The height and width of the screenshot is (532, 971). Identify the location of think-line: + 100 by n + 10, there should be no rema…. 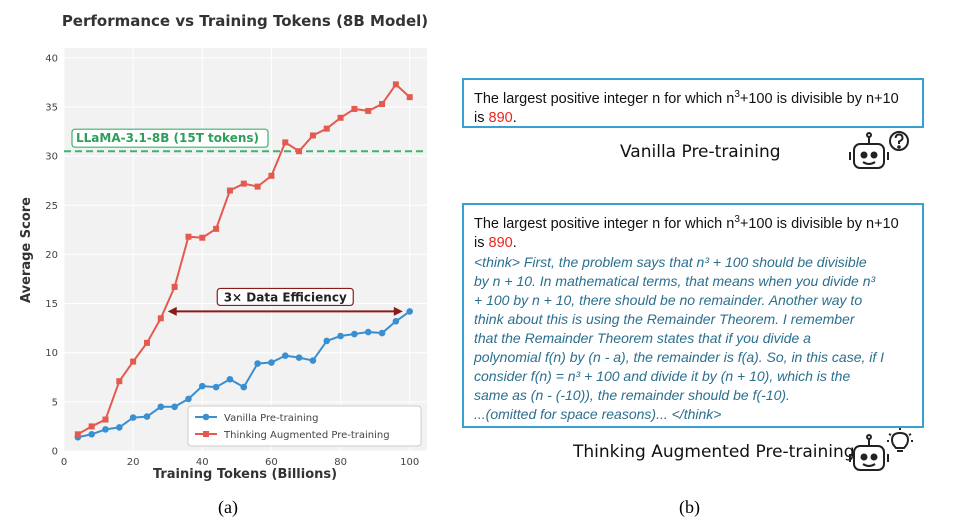
(668, 299).